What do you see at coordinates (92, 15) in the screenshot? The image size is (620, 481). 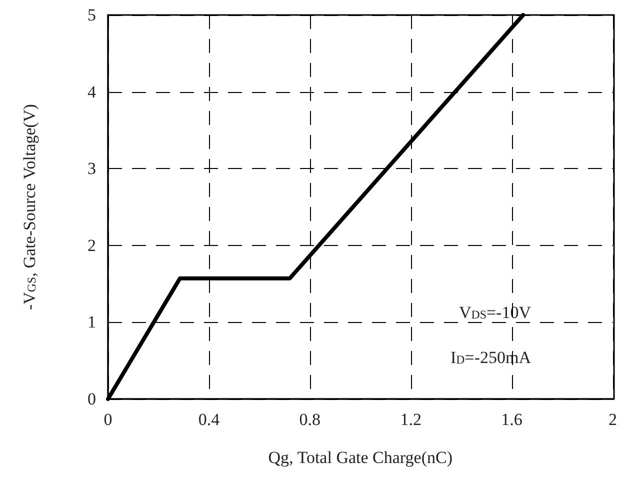 I see `y-tick-label: 5` at bounding box center [92, 15].